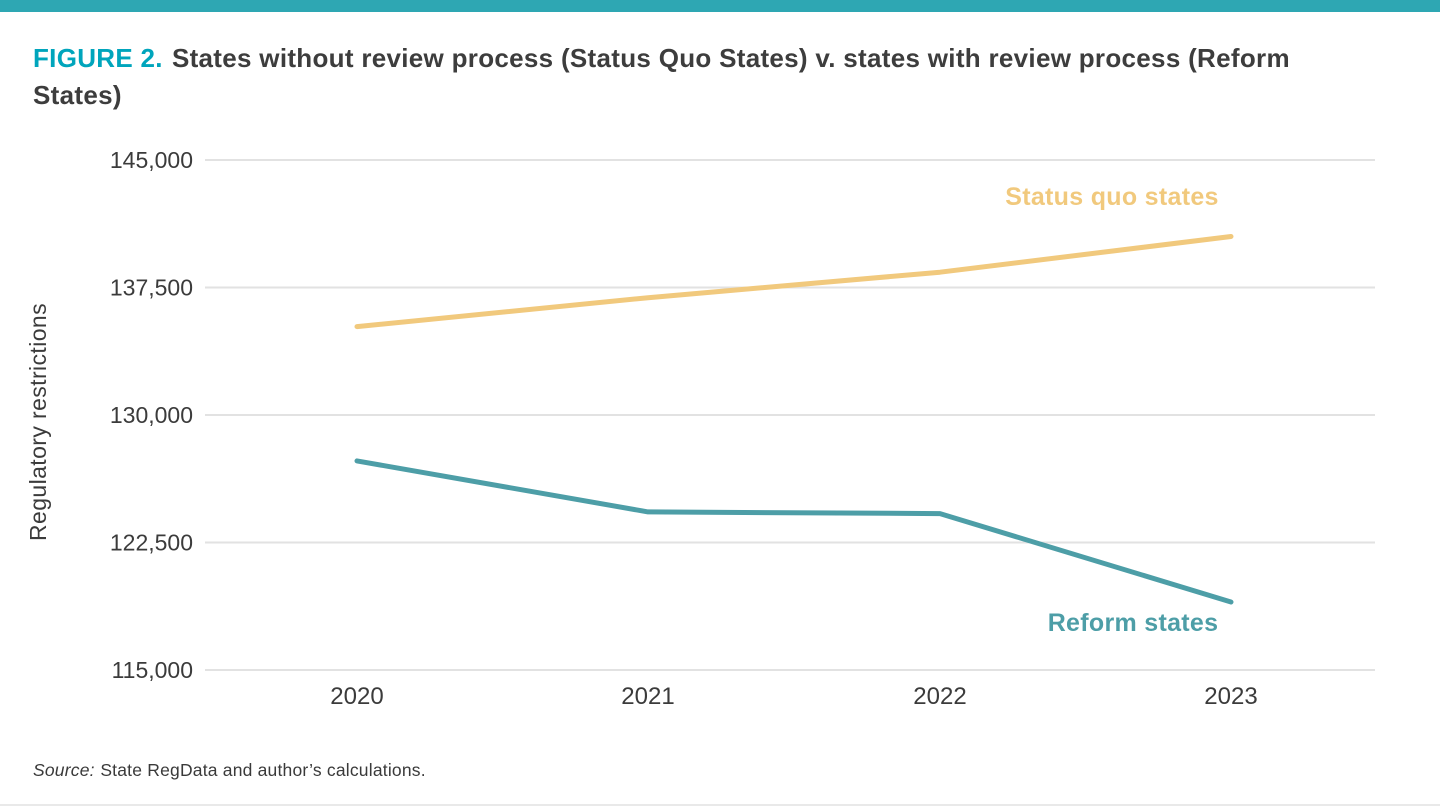 The width and height of the screenshot is (1440, 810). Describe the element at coordinates (720, 6) in the screenshot. I see `top-accent-bar` at that location.